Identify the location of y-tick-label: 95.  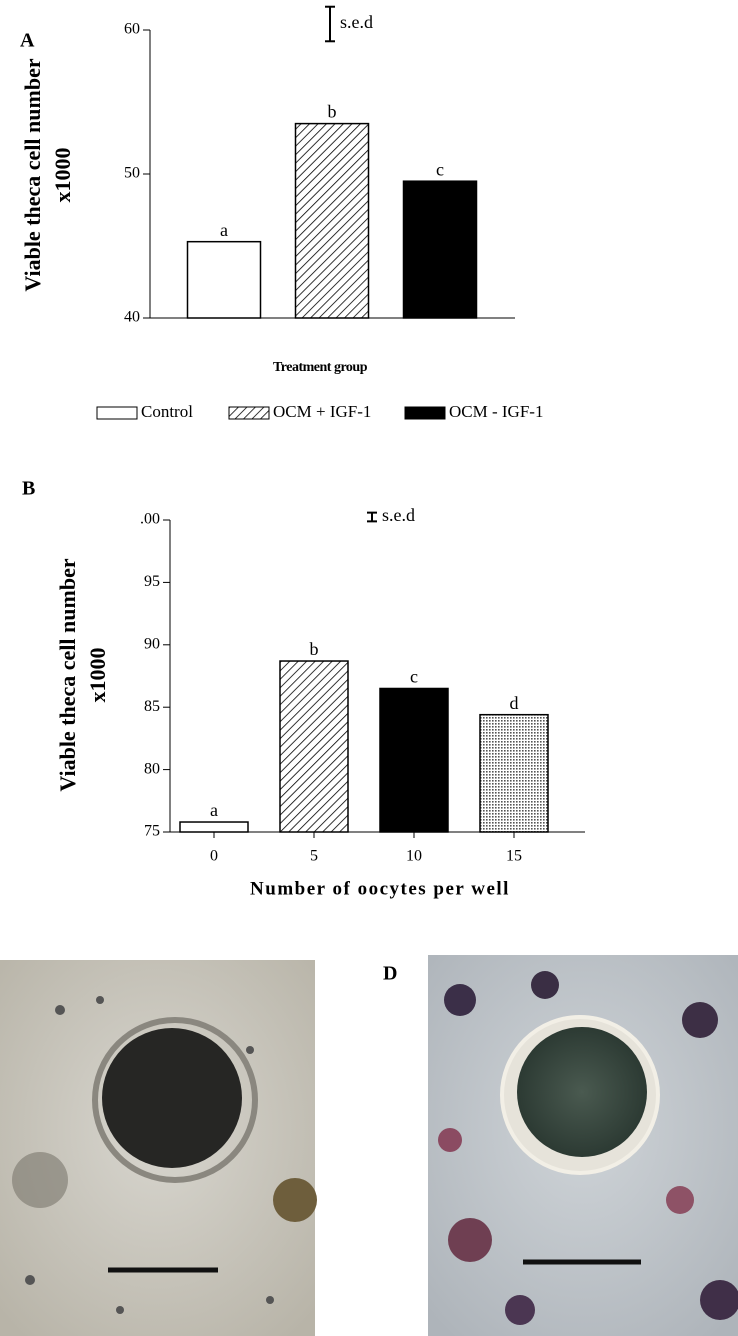
(152, 581).